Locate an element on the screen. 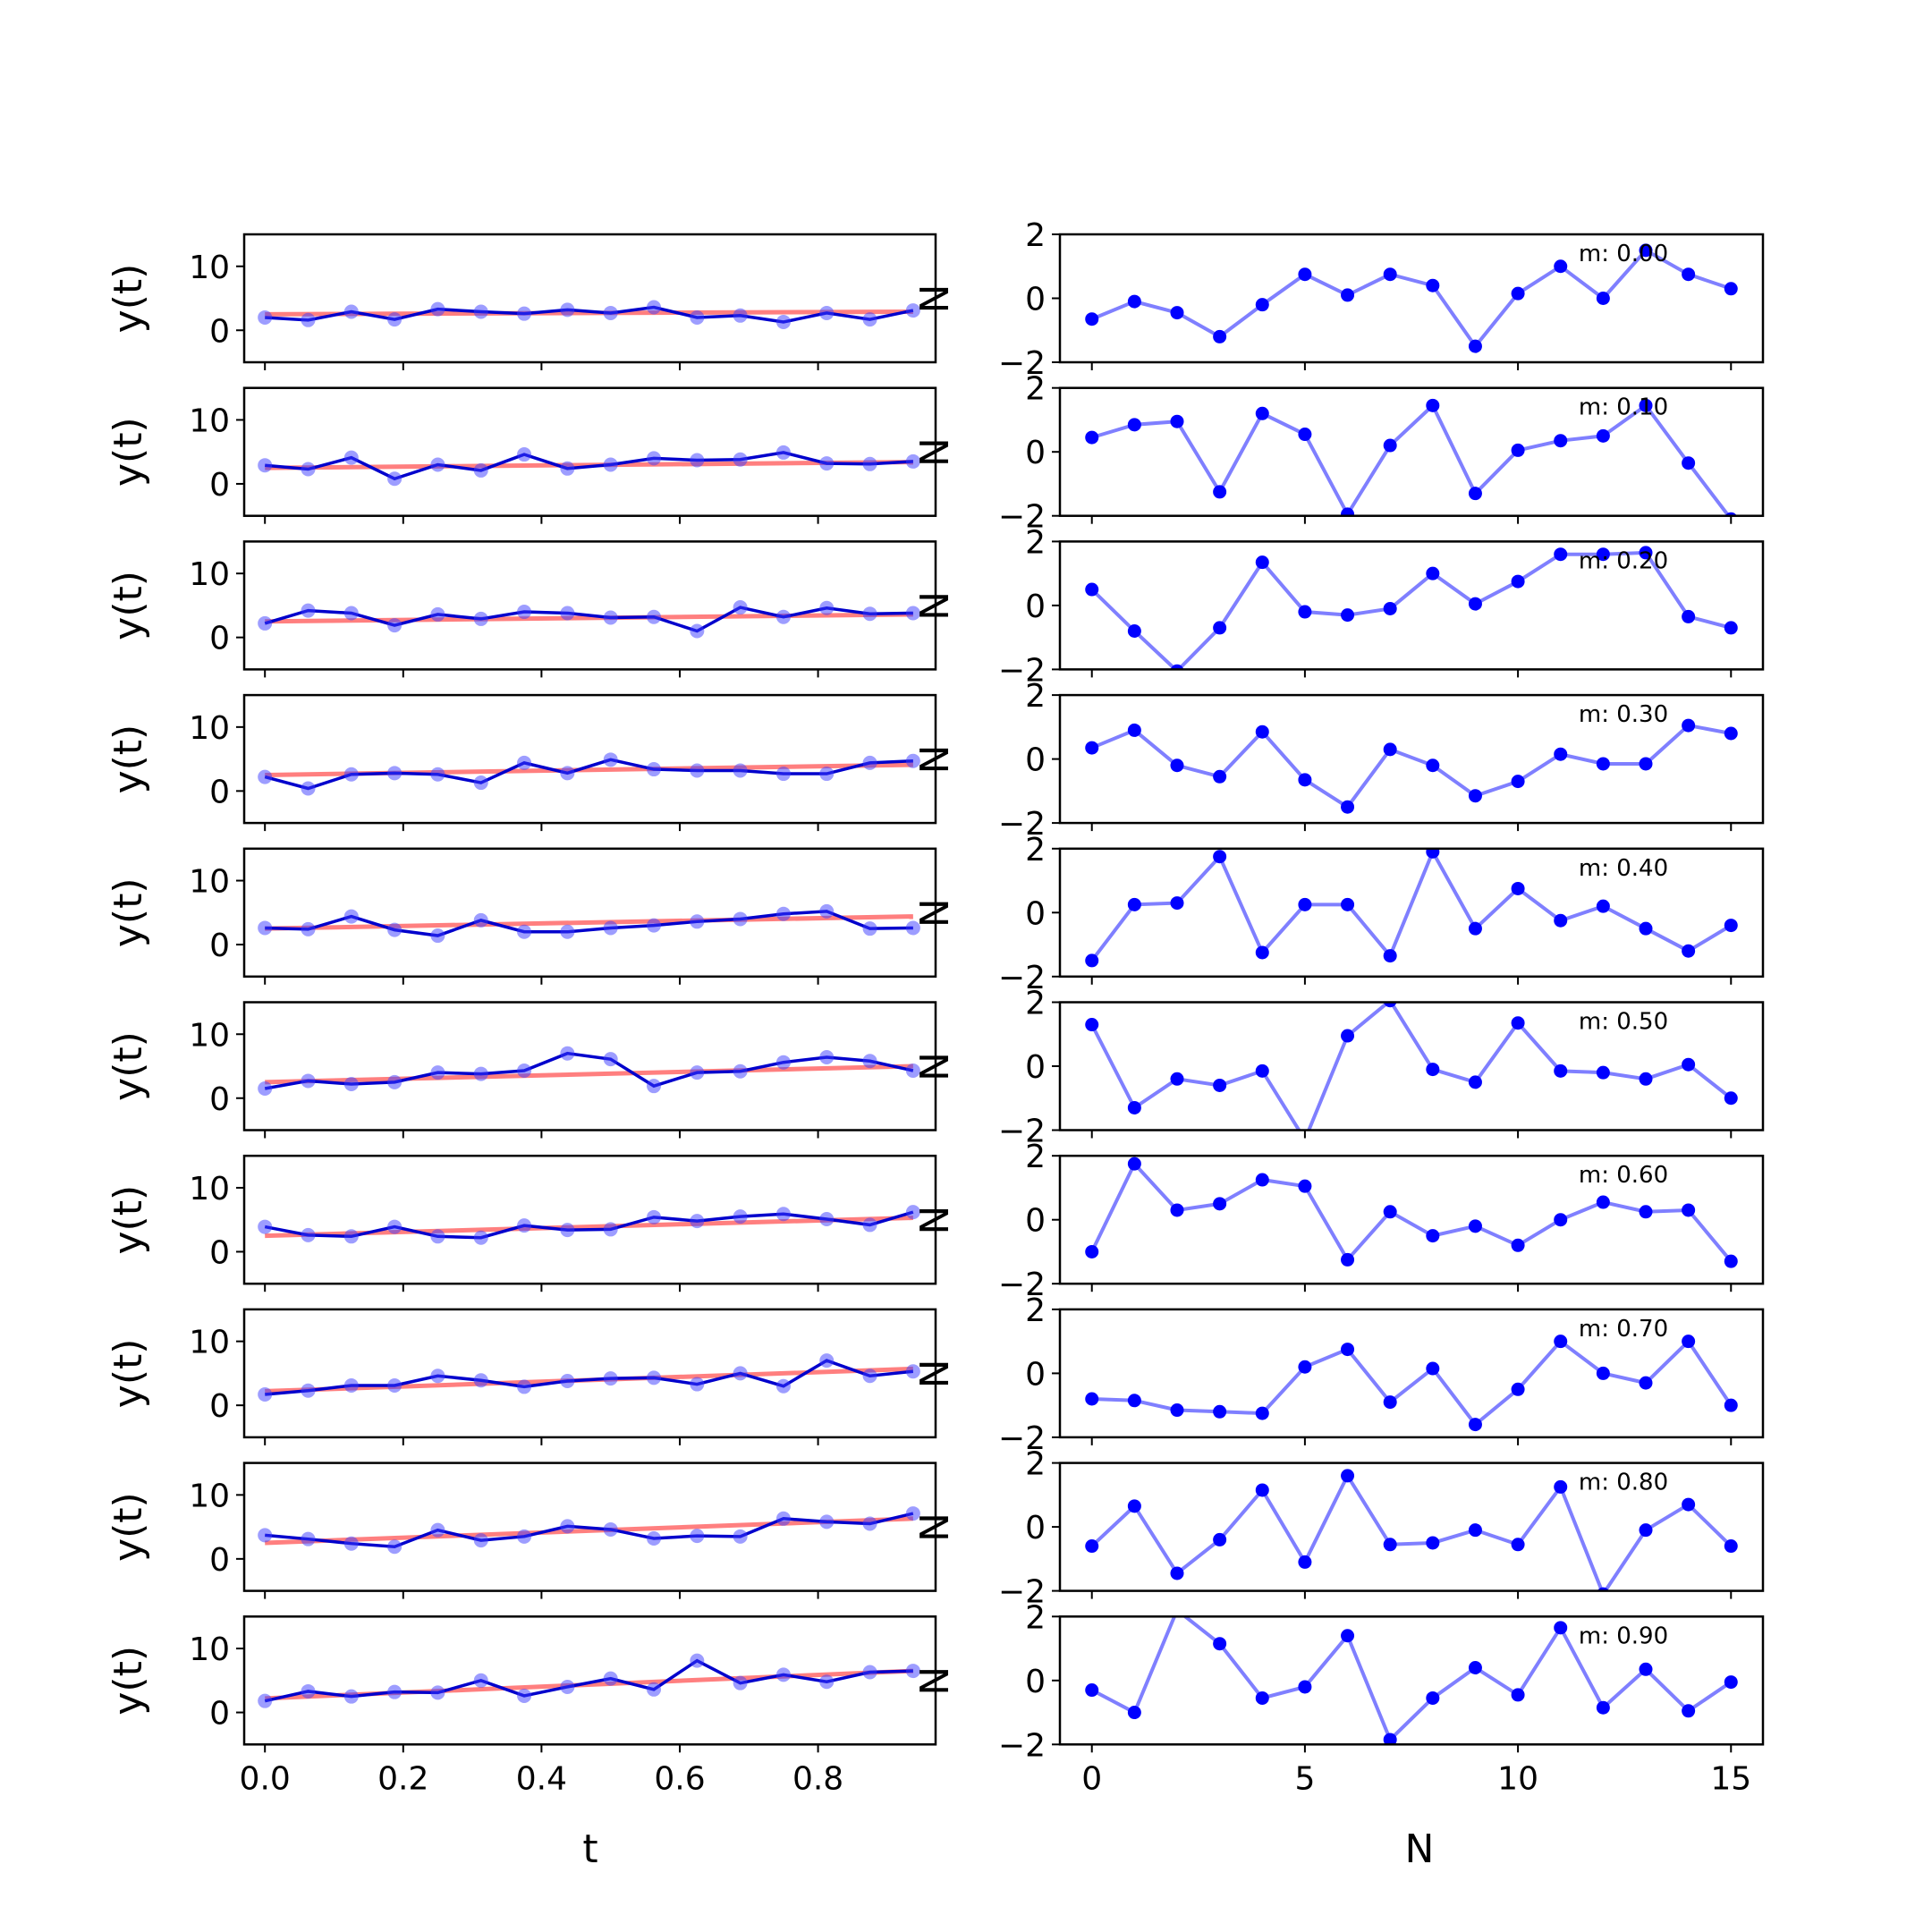 This screenshot has width=1932, height=1932. y-tick-label: 0 is located at coordinates (219, 1406).